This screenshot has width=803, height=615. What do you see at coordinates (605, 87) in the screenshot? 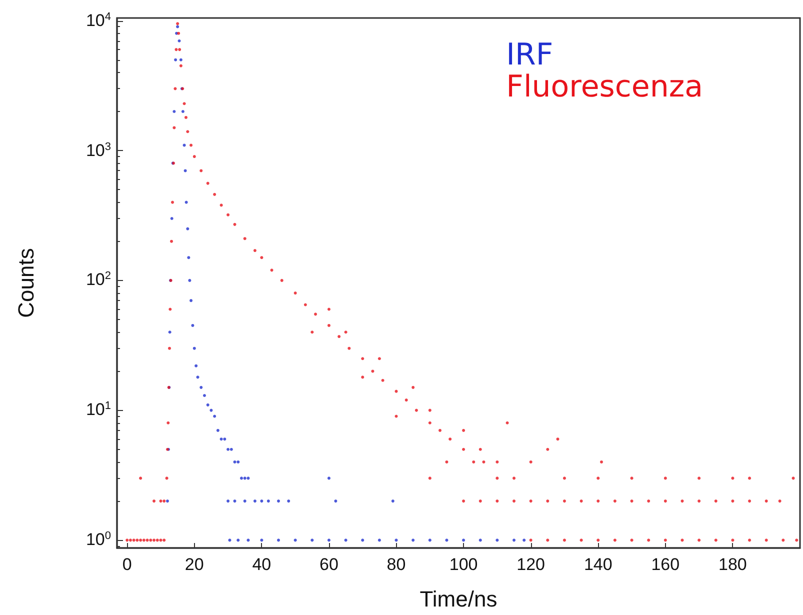
I see `text: Fluorescenza` at bounding box center [605, 87].